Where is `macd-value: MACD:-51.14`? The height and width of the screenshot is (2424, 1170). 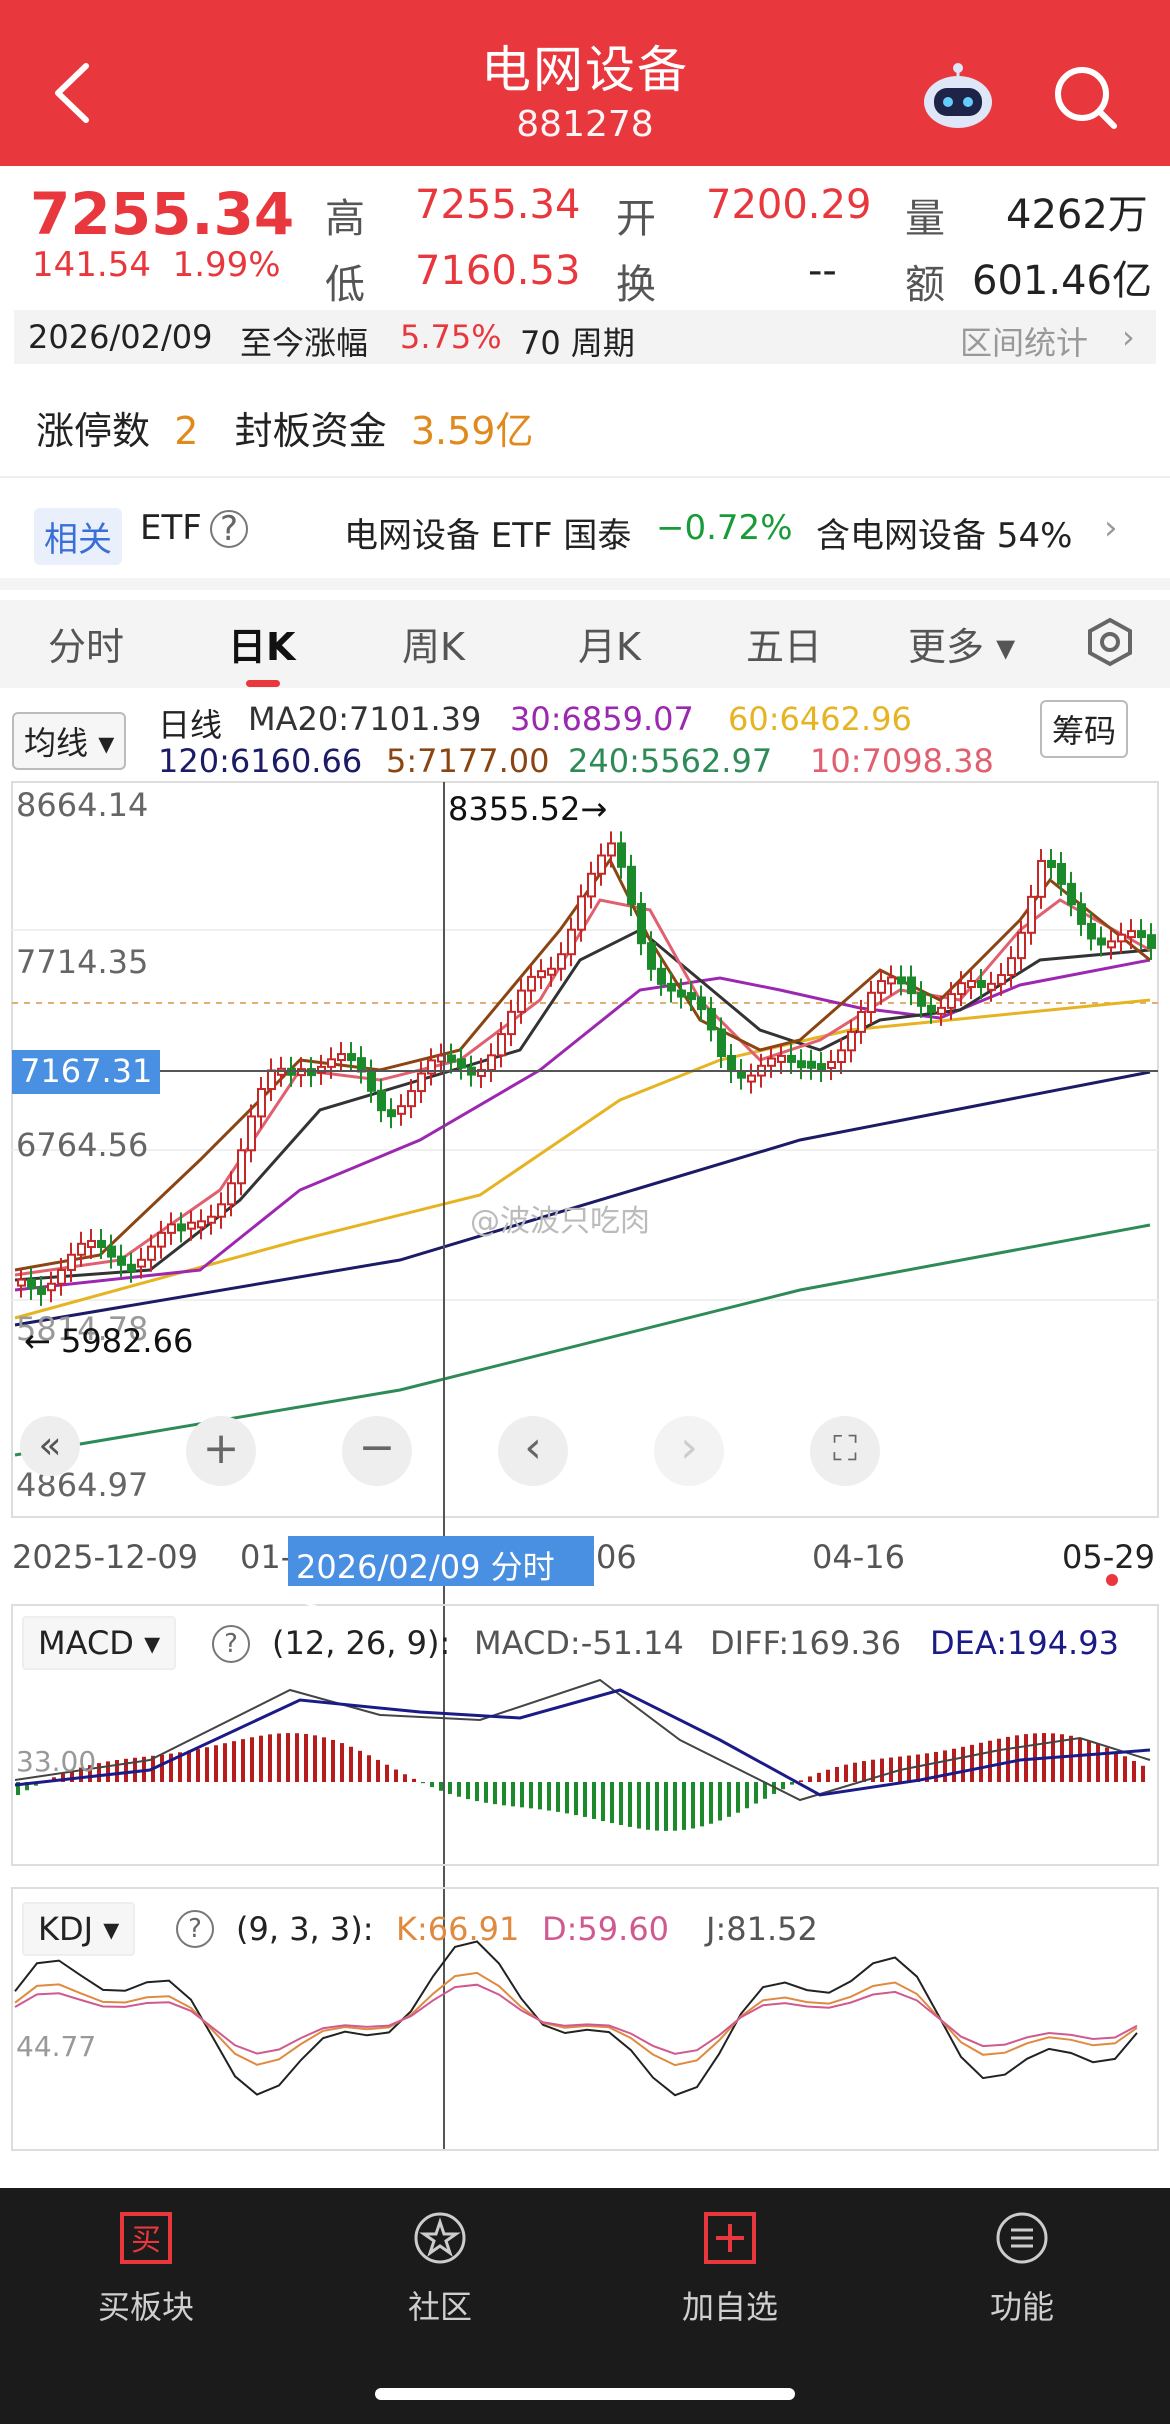 macd-value: MACD:-51.14 is located at coordinates (579, 1643).